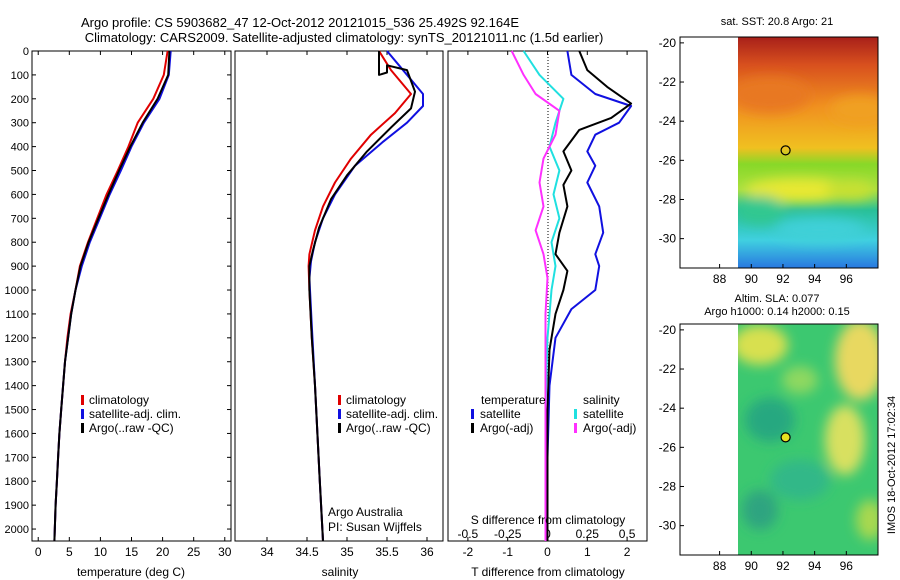 Image resolution: width=900 pixels, height=580 pixels. What do you see at coordinates (547, 552) in the screenshot?
I see `x-tick-label: 0` at bounding box center [547, 552].